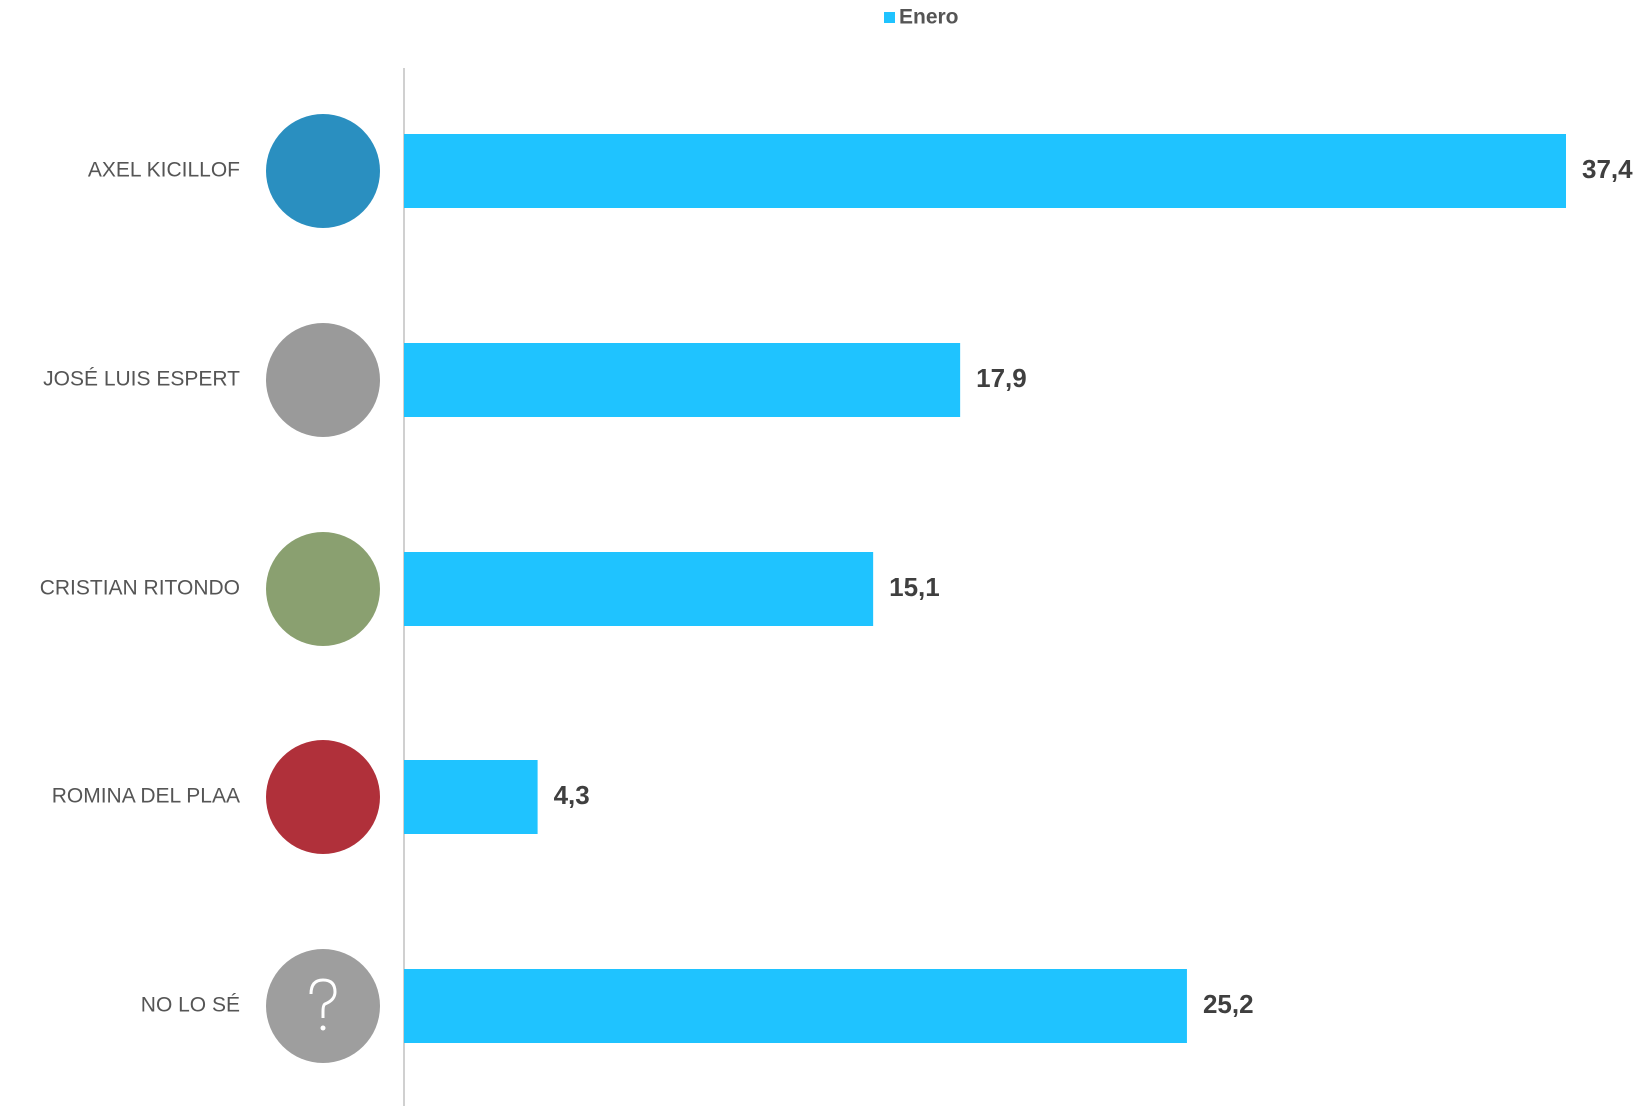  Describe the element at coordinates (164, 170) in the screenshot. I see `category-label: AXEL KICILLOF` at that location.